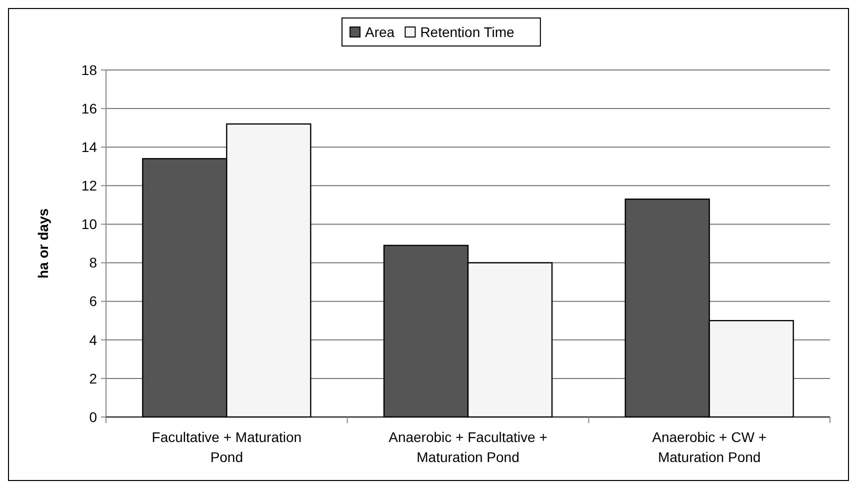 Image resolution: width=857 pixels, height=489 pixels. I want to click on legend-label: Area, so click(380, 32).